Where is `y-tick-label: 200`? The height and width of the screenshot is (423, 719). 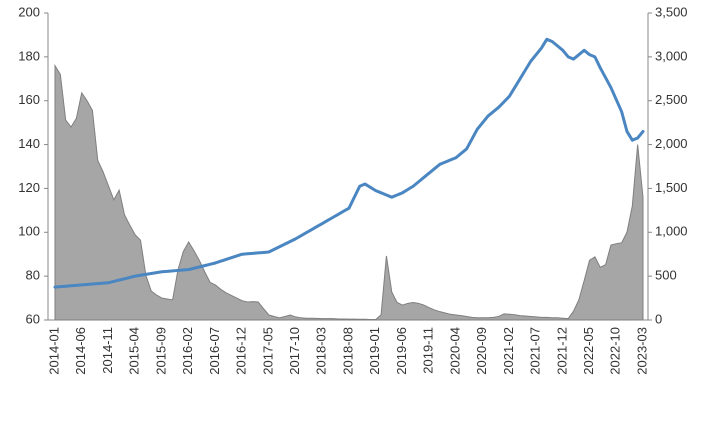
y-tick-label: 200 is located at coordinates (29, 11).